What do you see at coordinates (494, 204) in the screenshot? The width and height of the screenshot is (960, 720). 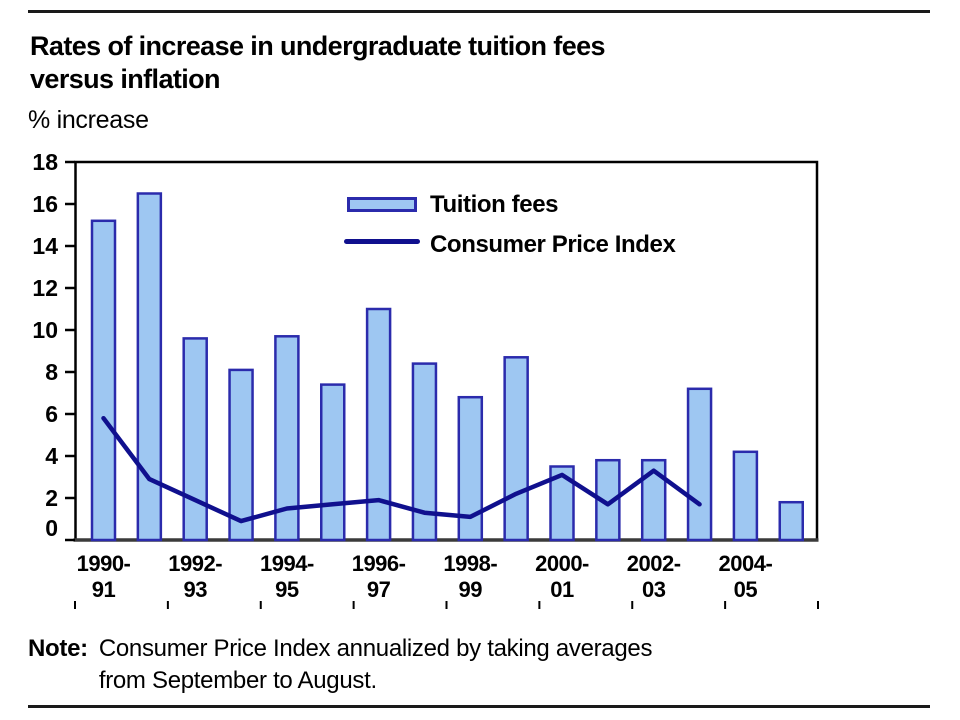 I see `legend-tuition-label: Tuition fees` at bounding box center [494, 204].